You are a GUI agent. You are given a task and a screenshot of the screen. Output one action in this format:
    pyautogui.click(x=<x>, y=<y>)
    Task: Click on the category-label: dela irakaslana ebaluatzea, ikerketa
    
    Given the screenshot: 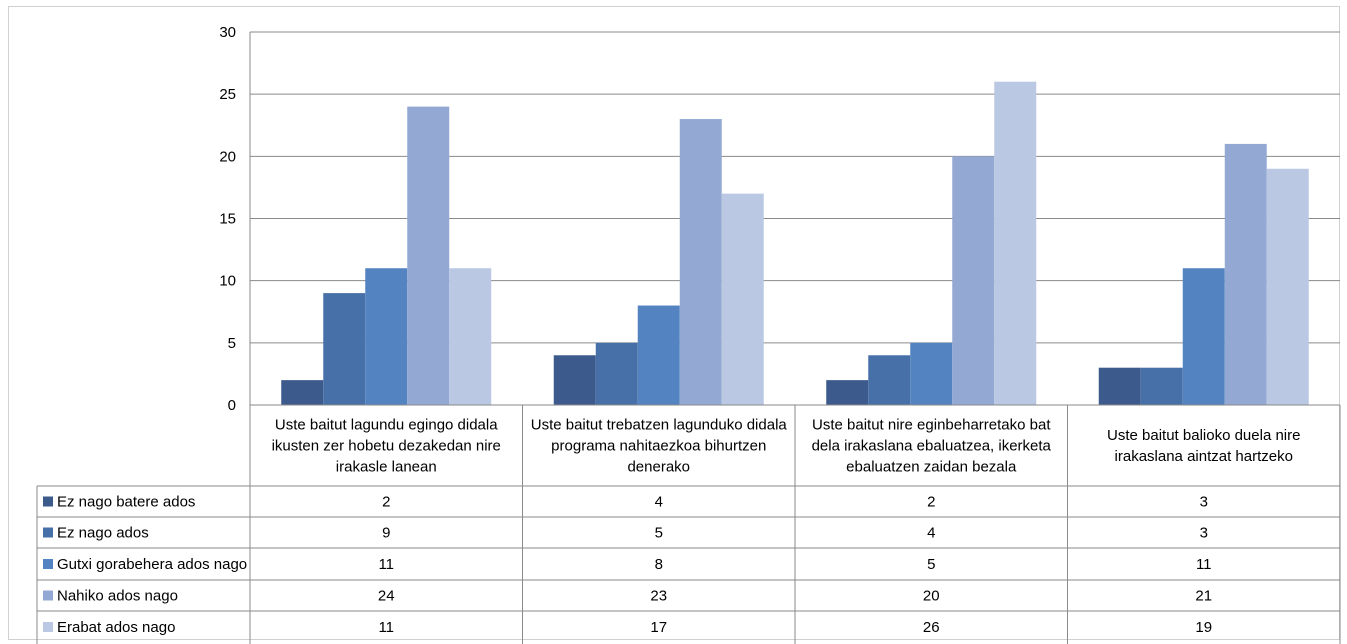 What is the action you would take?
    pyautogui.click(x=932, y=446)
    